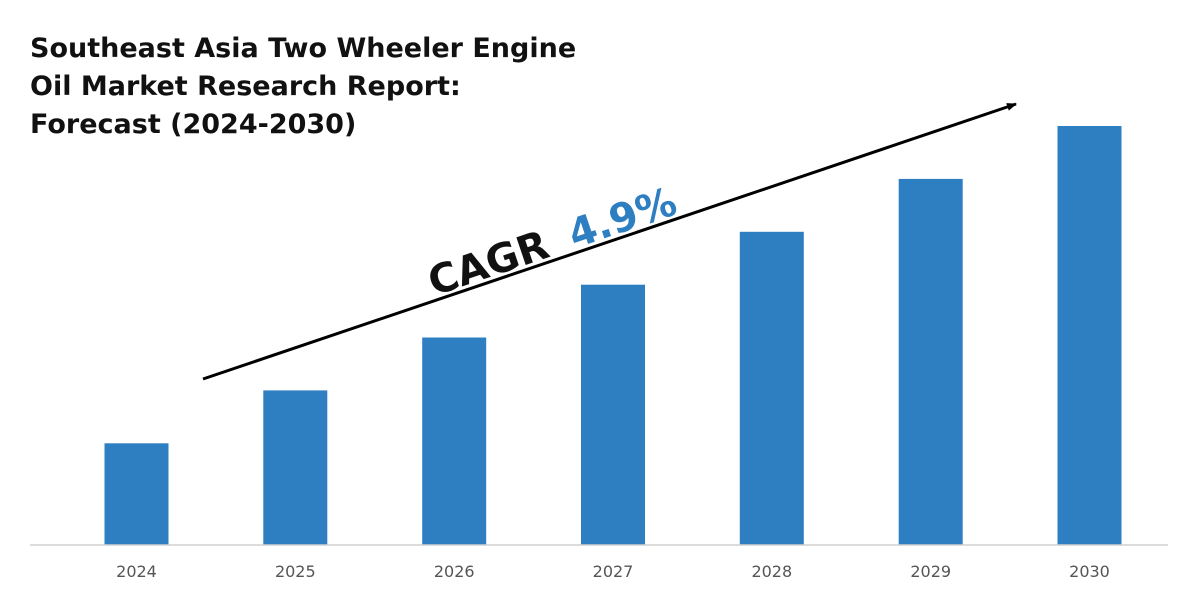 The image size is (1200, 600). What do you see at coordinates (930, 571) in the screenshot?
I see `x-tick-label-2029: 2029` at bounding box center [930, 571].